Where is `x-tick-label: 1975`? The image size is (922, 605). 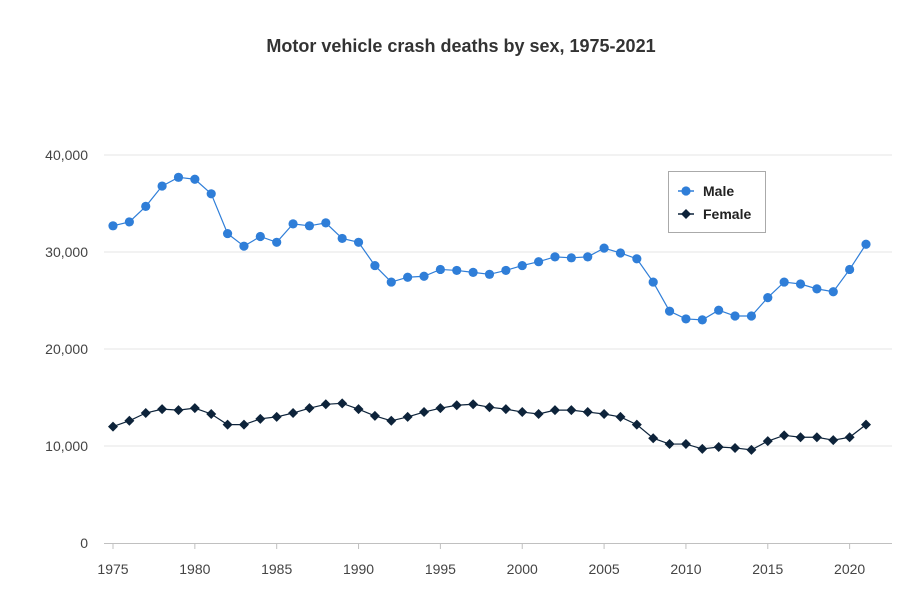 x-tick-label: 1975 is located at coordinates (112, 569).